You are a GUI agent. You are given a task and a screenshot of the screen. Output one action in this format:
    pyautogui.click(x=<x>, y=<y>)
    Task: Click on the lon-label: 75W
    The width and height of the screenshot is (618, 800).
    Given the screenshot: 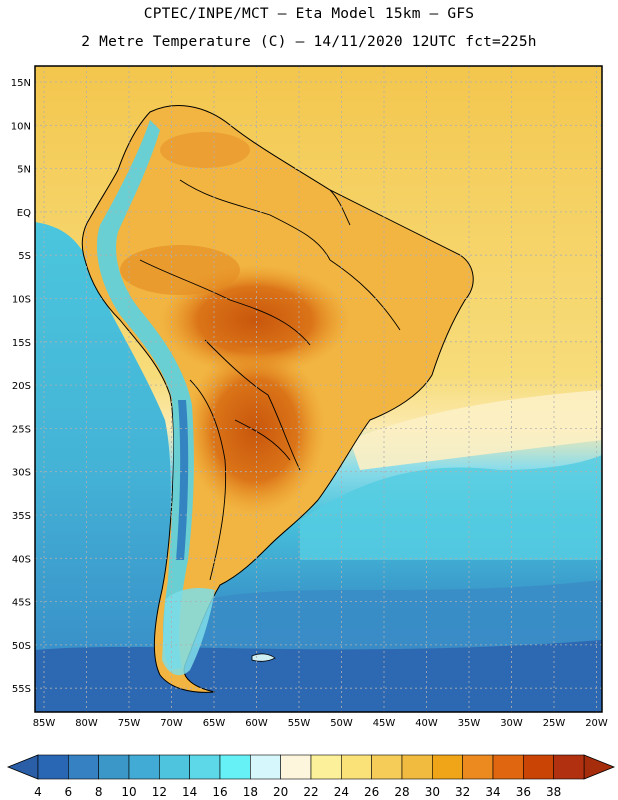 What is the action you would take?
    pyautogui.click(x=129, y=723)
    